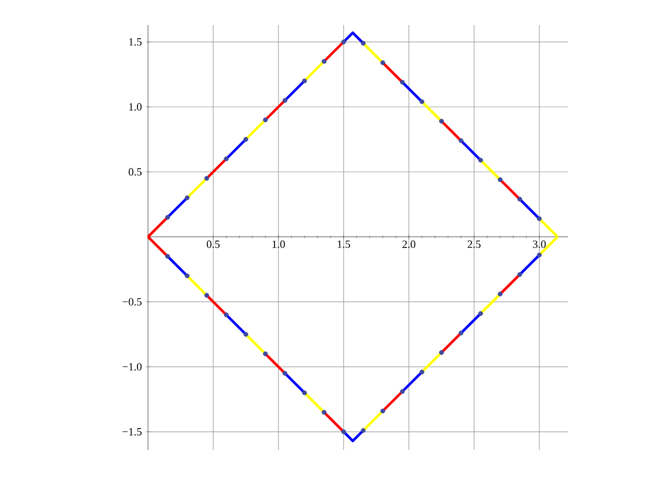 This screenshot has height=481, width=670. I want to click on y-tick-label: 1.0, so click(135, 107).